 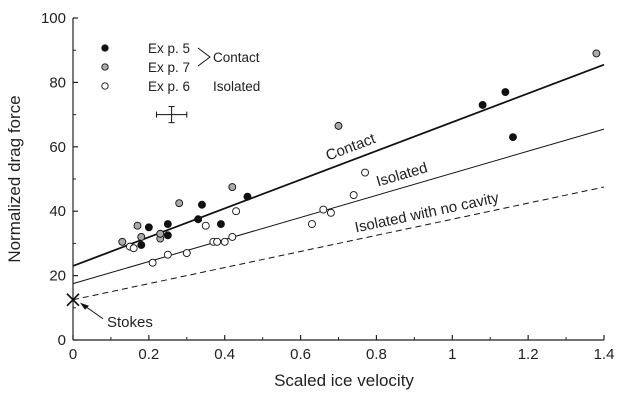 I want to click on legend-group-label: Contact, so click(x=236, y=57).